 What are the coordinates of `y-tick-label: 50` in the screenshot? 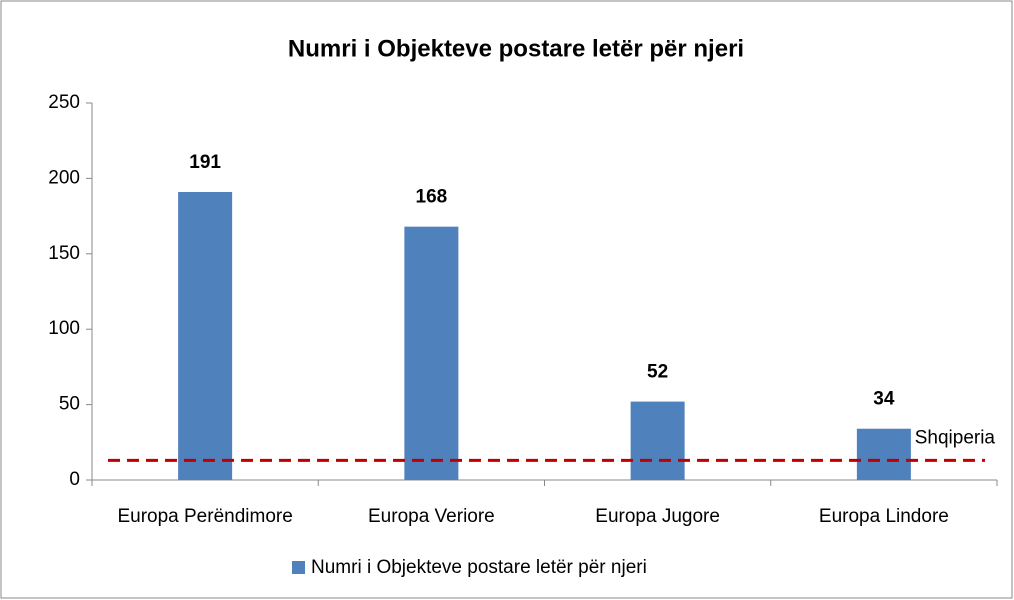 It's located at (69, 404).